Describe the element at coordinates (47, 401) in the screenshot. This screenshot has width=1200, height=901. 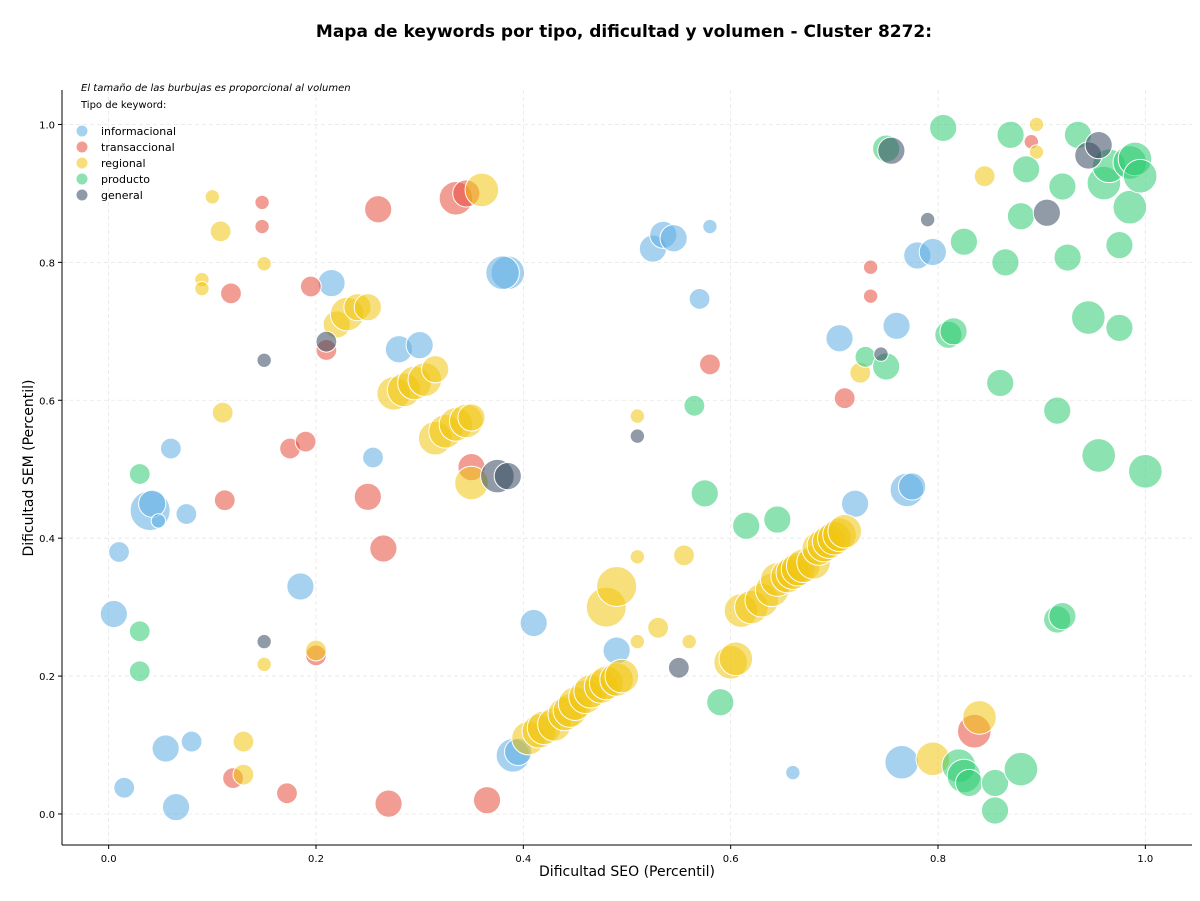
I see `y-tick-label: 0.6` at that location.